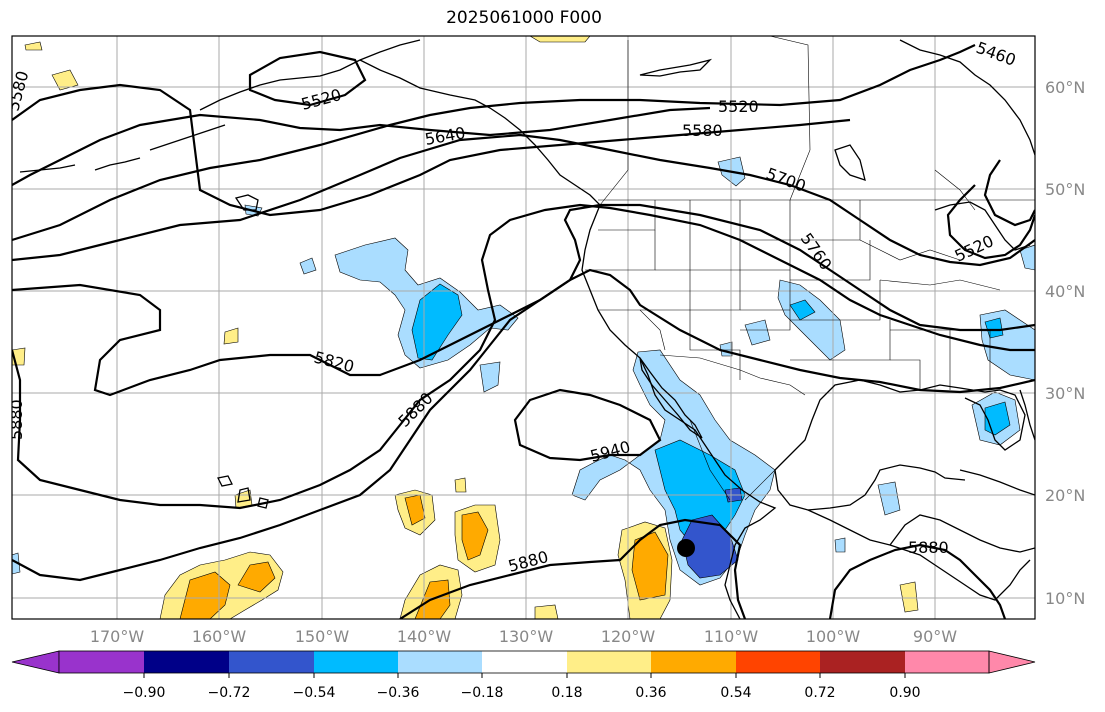 This screenshot has height=712, width=1105. What do you see at coordinates (1065, 189) in the screenshot?
I see `lat-label: 50°N` at bounding box center [1065, 189].